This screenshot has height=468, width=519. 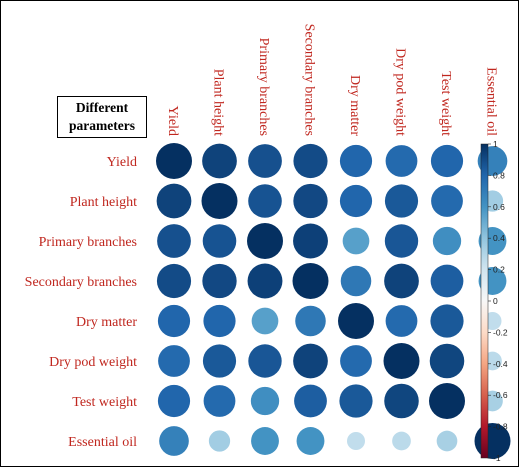 I want to click on col-label-2: Primary branches, so click(x=263, y=87).